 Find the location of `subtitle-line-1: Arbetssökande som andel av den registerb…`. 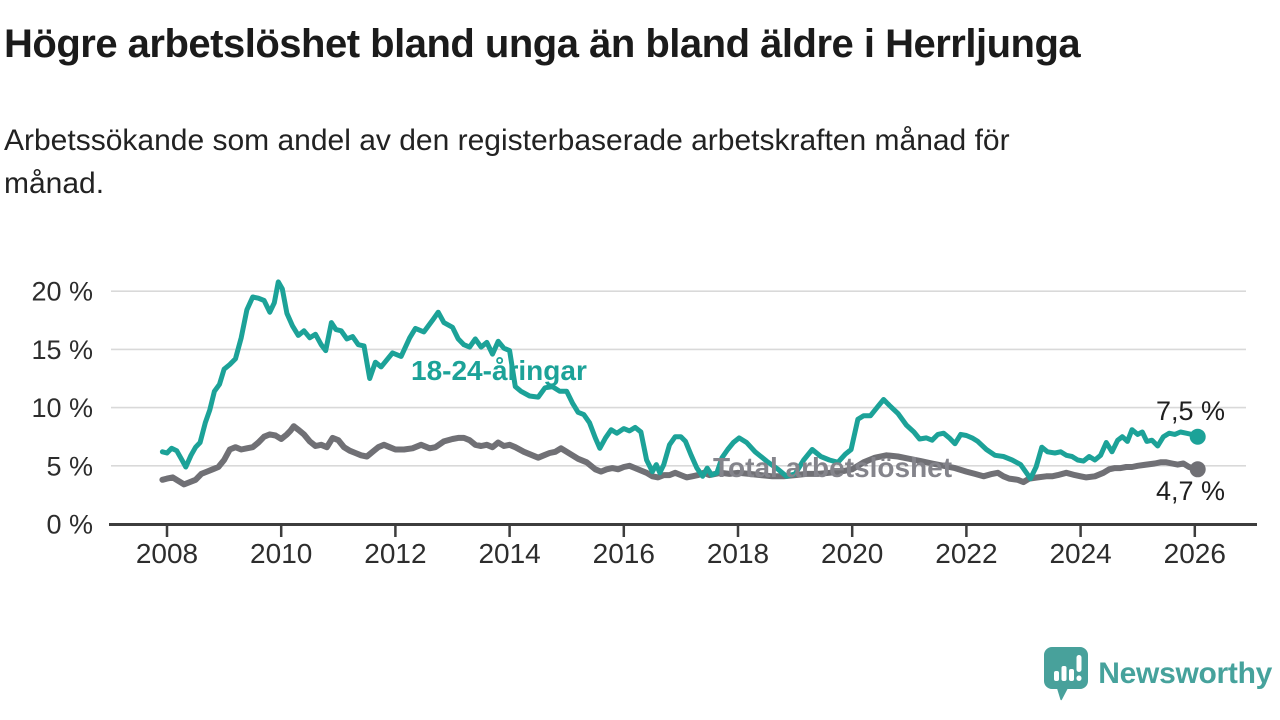

subtitle-line-1: Arbetssökande som andel av den registerb… is located at coordinates (507, 140).